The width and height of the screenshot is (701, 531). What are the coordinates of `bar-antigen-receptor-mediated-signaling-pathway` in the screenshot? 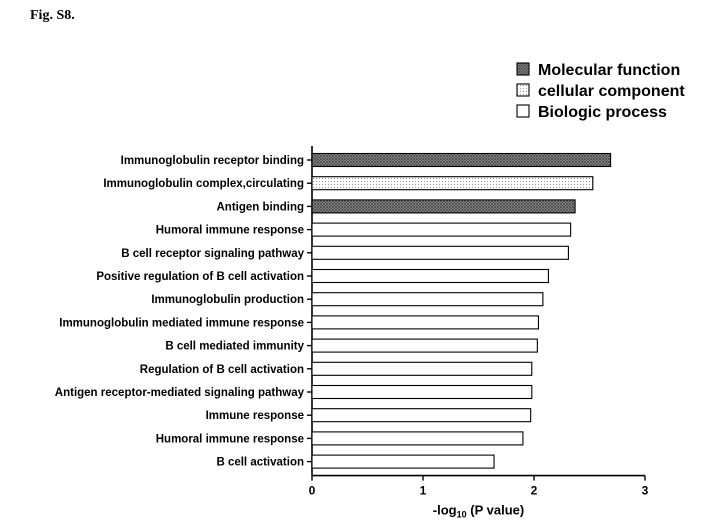 It's located at (422, 392).